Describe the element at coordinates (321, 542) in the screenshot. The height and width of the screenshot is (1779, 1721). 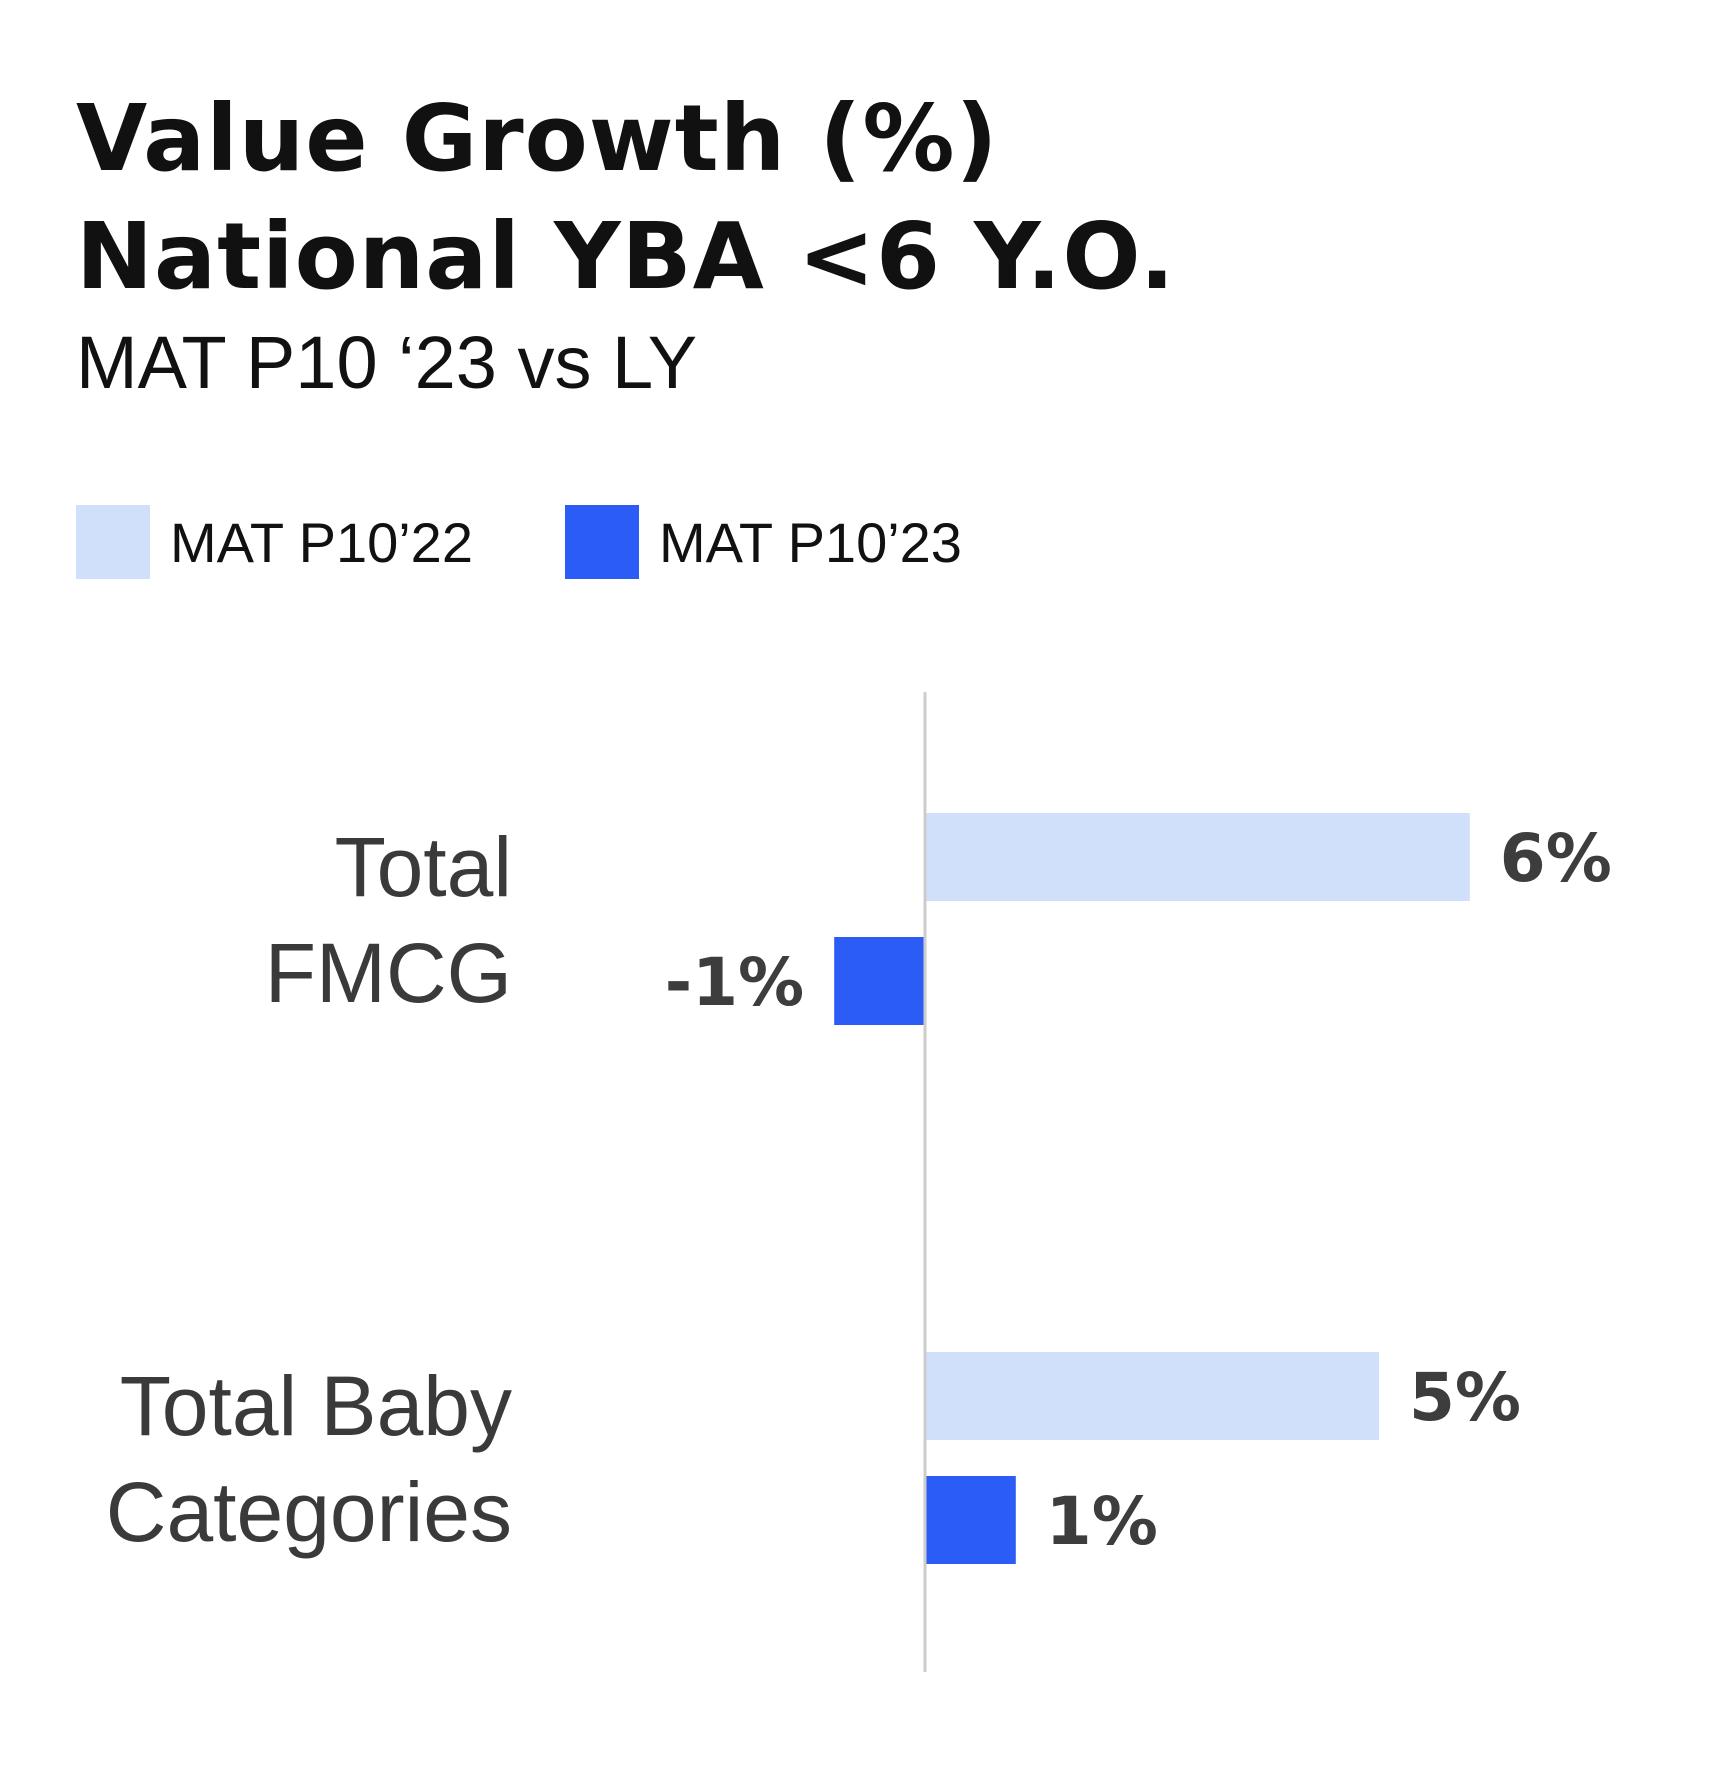
I see `legend-label-2022: MAT P10’22` at that location.